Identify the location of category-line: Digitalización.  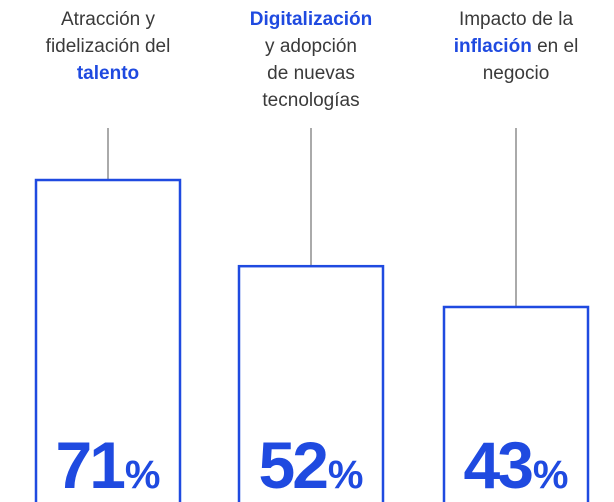
(311, 19).